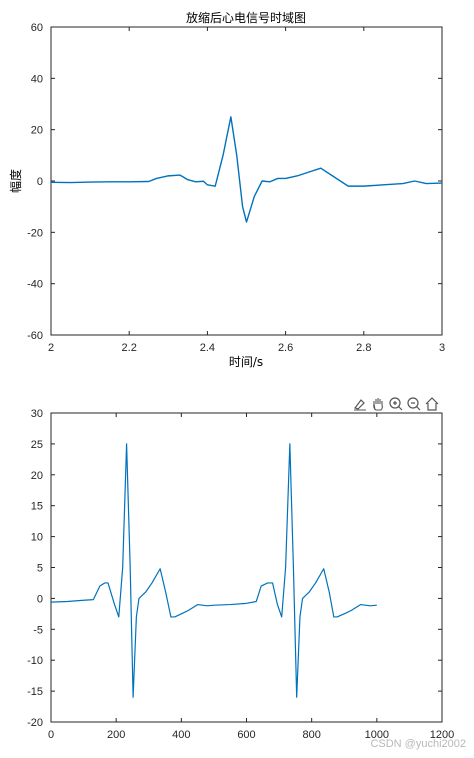  I want to click on top-chart-y-tick-label: 40, so click(37, 79).